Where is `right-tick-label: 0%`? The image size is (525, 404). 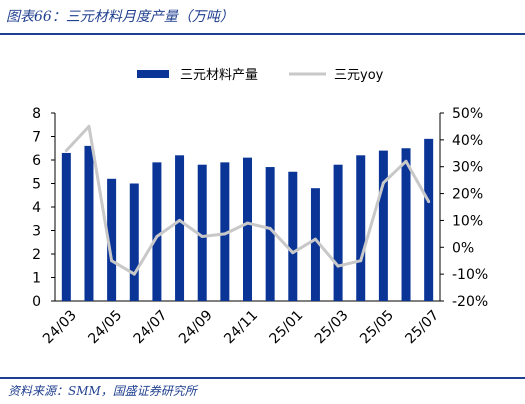 right-tick-label: 0% is located at coordinates (463, 248).